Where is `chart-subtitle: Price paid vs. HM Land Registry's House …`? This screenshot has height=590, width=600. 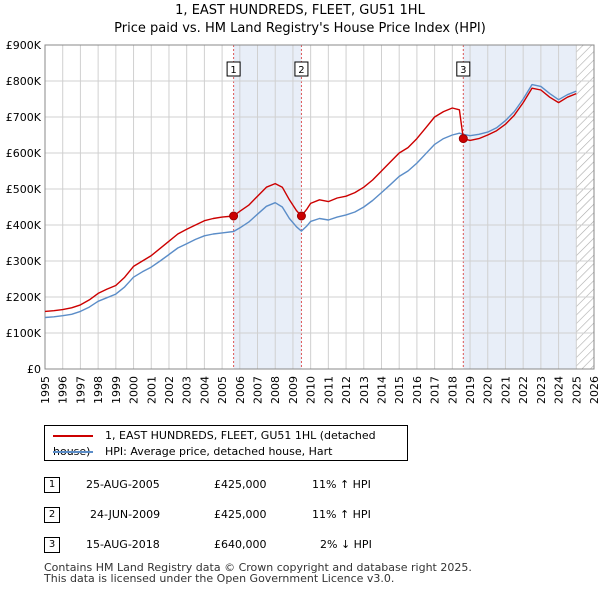 chart-subtitle: Price paid vs. HM Land Registry's House … is located at coordinates (300, 28).